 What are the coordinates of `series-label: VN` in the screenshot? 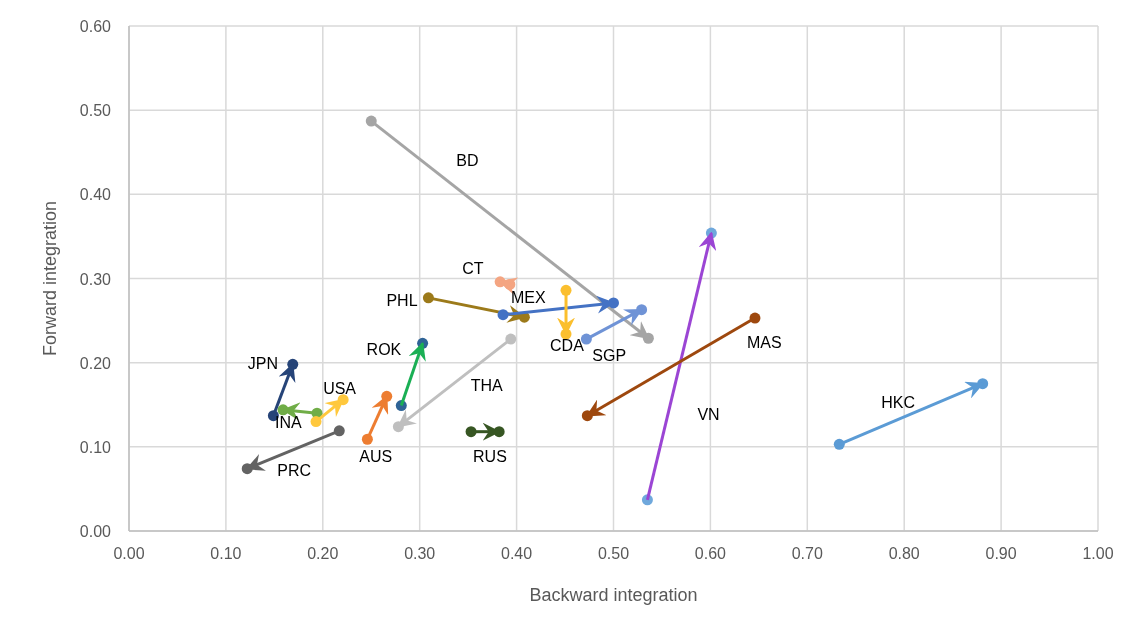 It's located at (708, 414).